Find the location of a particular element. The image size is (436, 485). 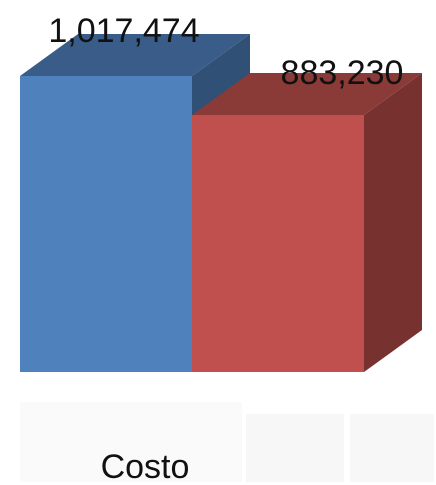

data-label: 1,017,474 is located at coordinates (123, 31).